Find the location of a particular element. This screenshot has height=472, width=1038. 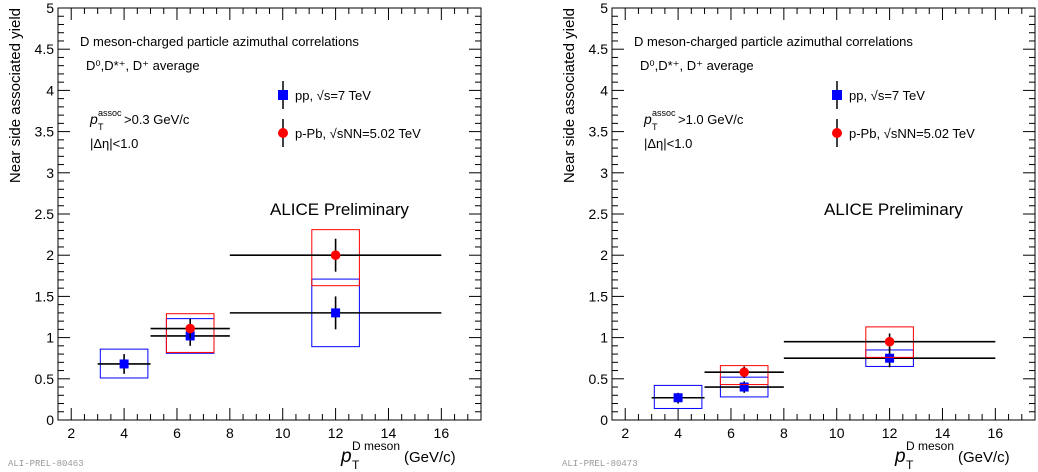

watermark-left: ALI-PREL-80463 is located at coordinates (46, 464).